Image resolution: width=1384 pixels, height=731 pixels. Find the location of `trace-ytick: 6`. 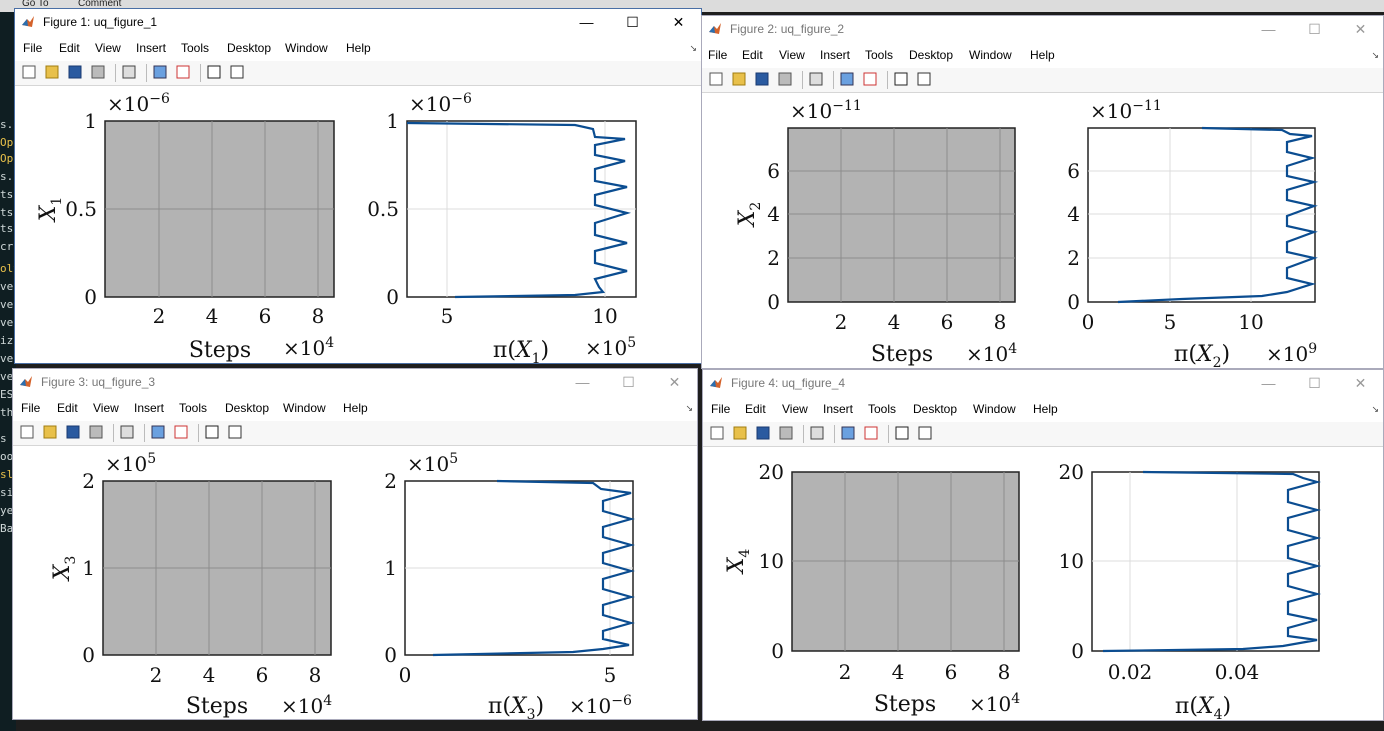

trace-ytick: 6 is located at coordinates (773, 171).